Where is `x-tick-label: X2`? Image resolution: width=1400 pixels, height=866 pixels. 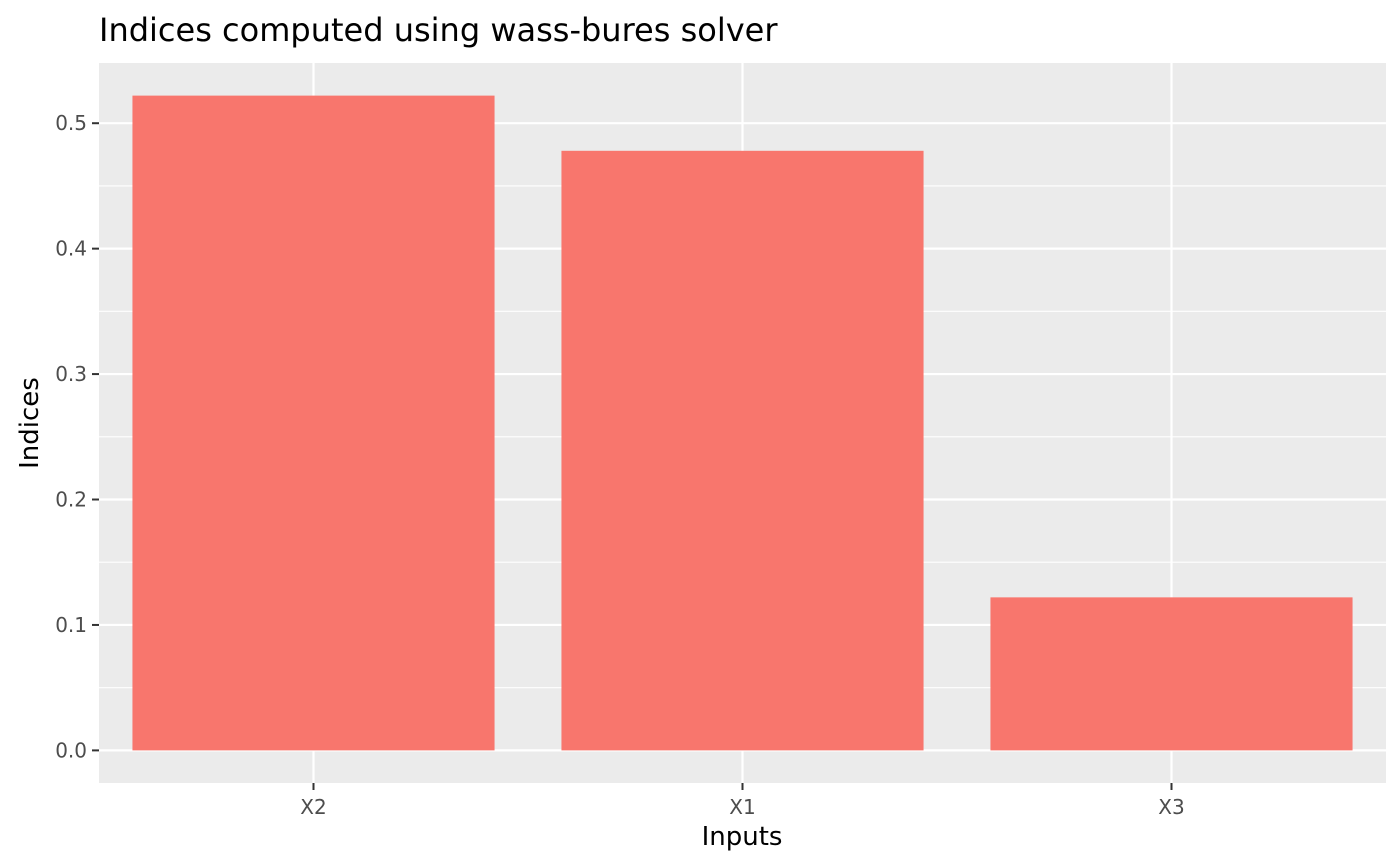
x-tick-label: X2 is located at coordinates (313, 807).